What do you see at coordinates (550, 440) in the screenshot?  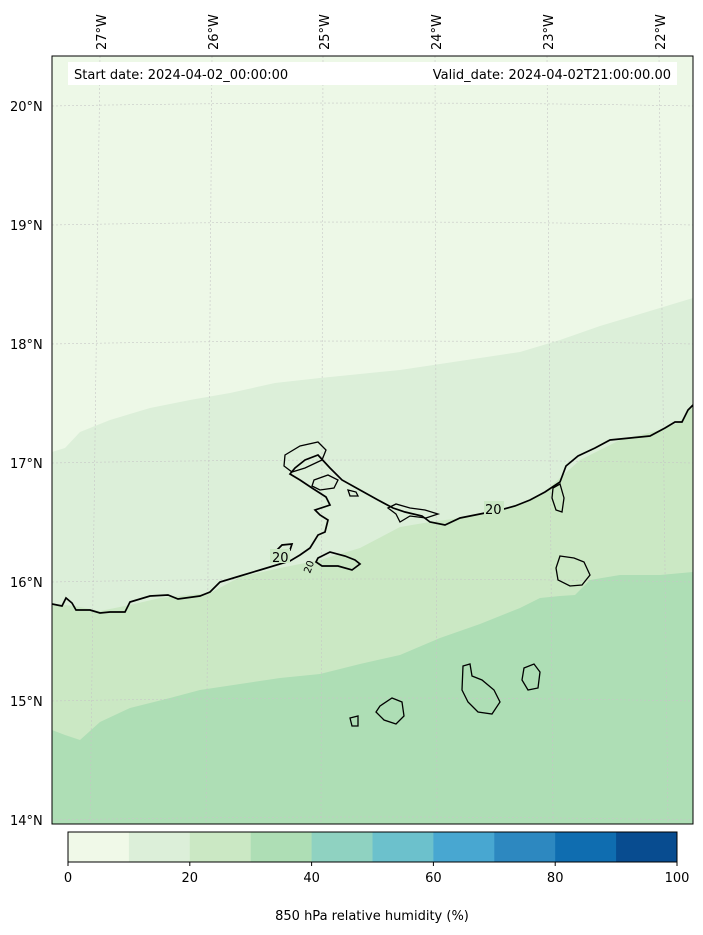 I see `gridline-lon-23w` at bounding box center [550, 440].